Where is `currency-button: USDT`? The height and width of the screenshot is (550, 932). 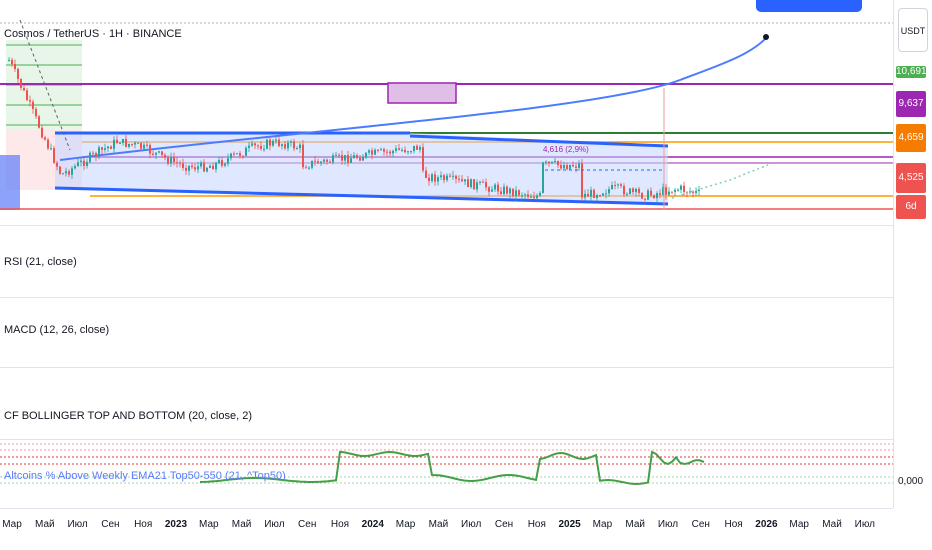
currency-button: USDT is located at coordinates (913, 30).